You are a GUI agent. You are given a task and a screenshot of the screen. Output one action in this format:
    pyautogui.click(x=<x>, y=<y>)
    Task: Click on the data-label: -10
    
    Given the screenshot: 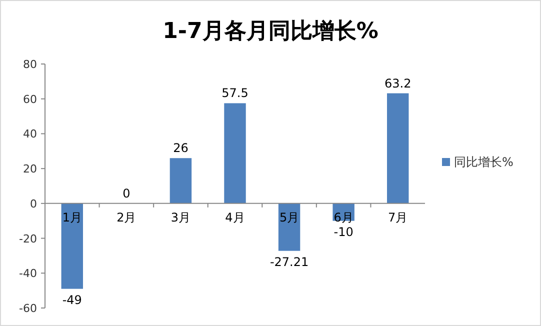 What is the action you would take?
    pyautogui.click(x=344, y=231)
    